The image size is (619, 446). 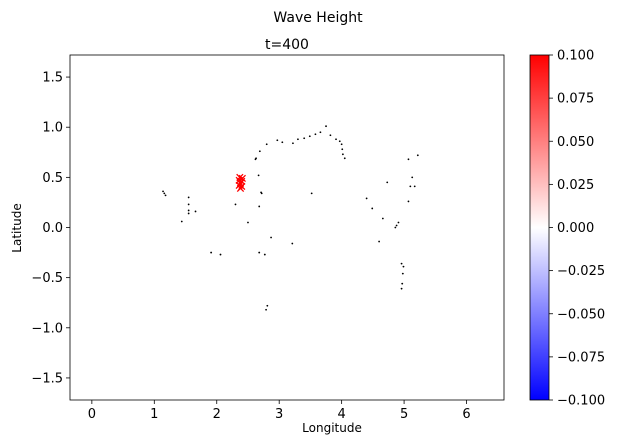 I want to click on colorbar-tick-label: 0.000, so click(x=575, y=228).